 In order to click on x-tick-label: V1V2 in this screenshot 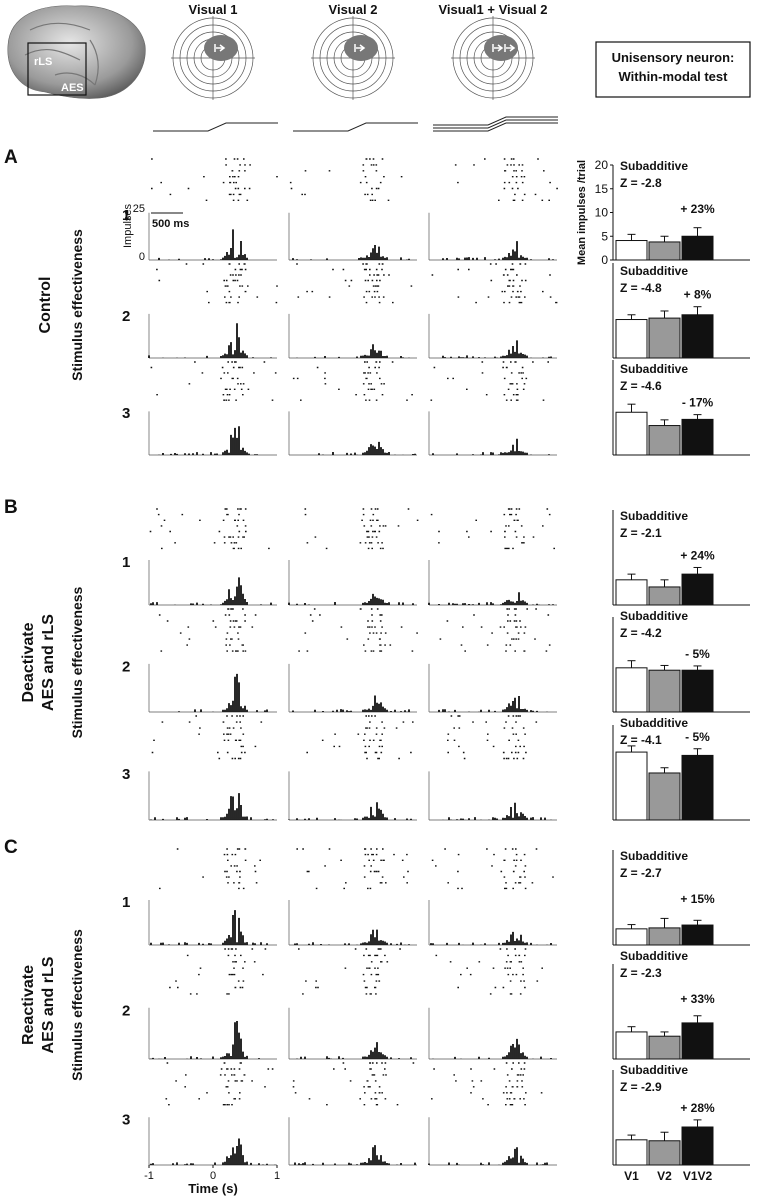, I will do `click(698, 1176)`.